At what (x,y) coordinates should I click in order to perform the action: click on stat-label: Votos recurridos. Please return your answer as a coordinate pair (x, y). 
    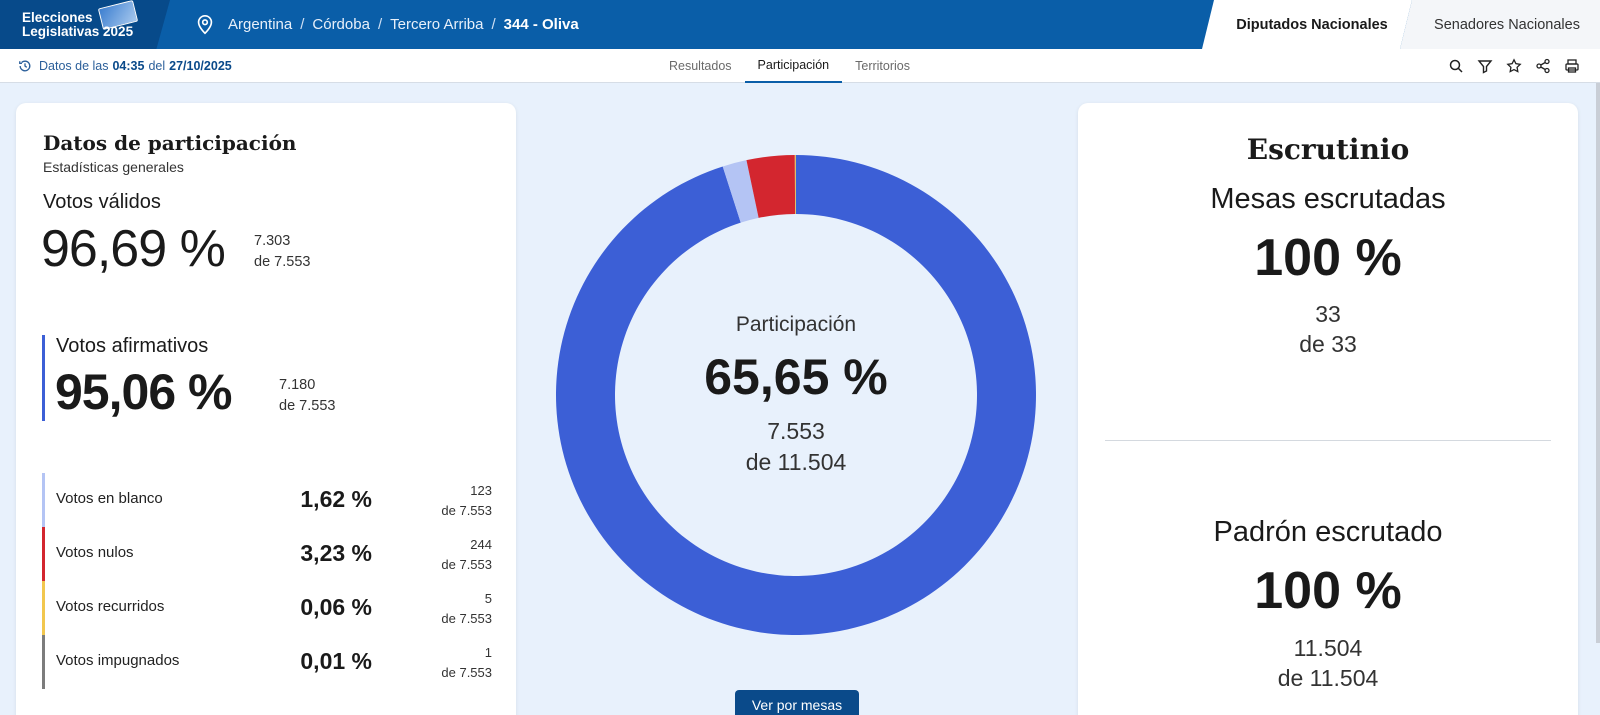
    Looking at the image, I should click on (110, 606).